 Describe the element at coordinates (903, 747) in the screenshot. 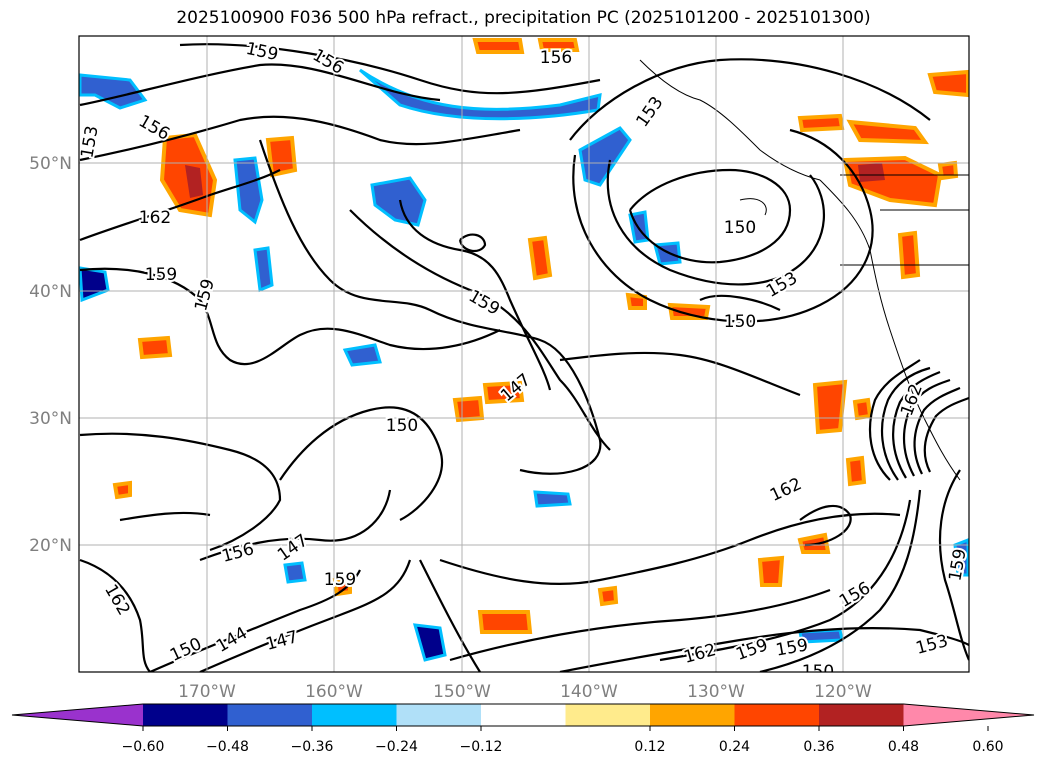

I see `colorbar-tick-label: 0.48` at that location.